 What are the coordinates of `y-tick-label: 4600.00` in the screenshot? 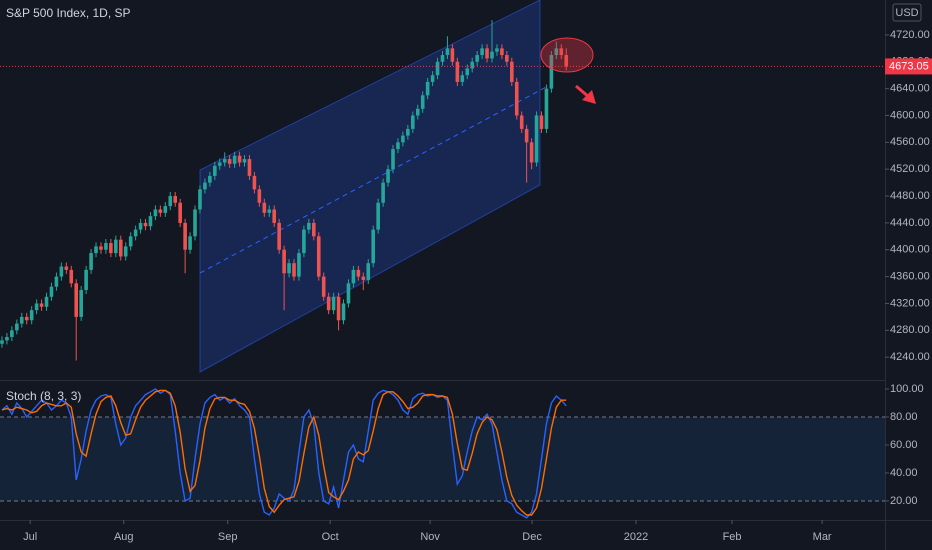 It's located at (910, 115).